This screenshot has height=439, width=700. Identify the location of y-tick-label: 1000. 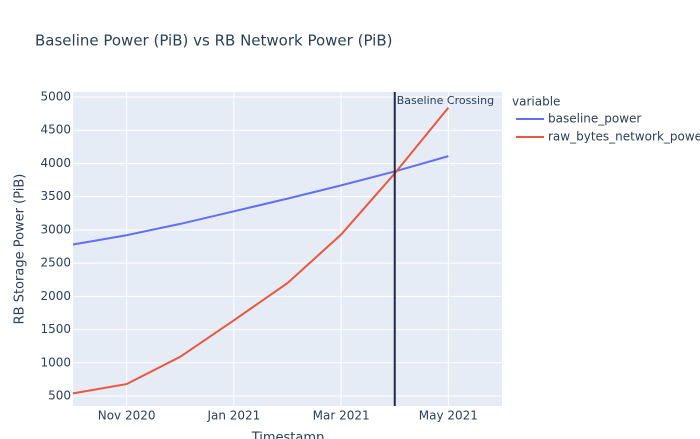
(55, 362).